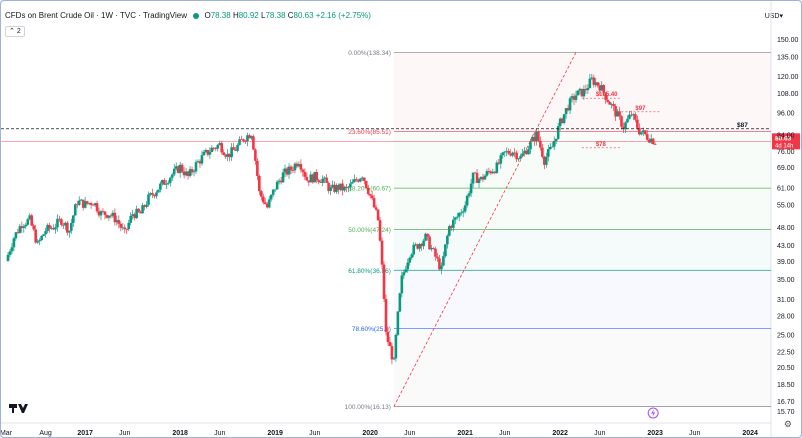  Describe the element at coordinates (290, 15) in the screenshot. I see `close-label: C` at that location.